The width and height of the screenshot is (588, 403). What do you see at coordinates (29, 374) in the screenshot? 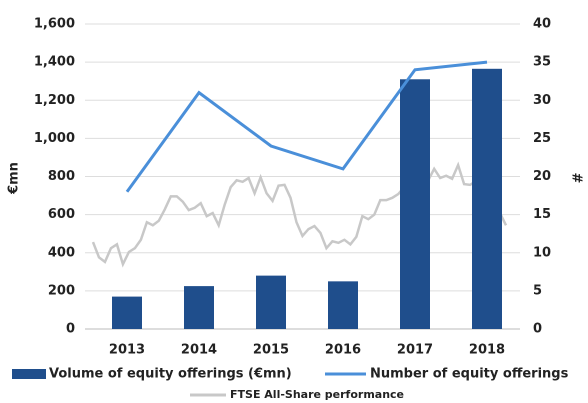
I see `legend-swatch` at bounding box center [29, 374].